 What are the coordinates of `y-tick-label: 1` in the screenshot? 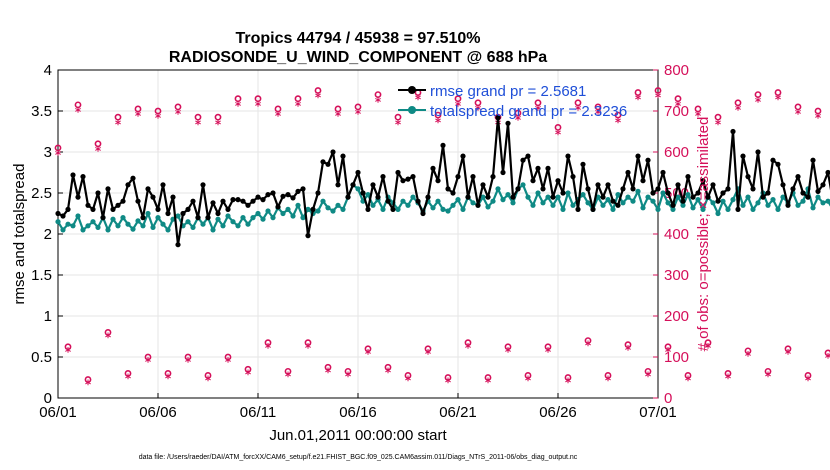 It's located at (48, 316).